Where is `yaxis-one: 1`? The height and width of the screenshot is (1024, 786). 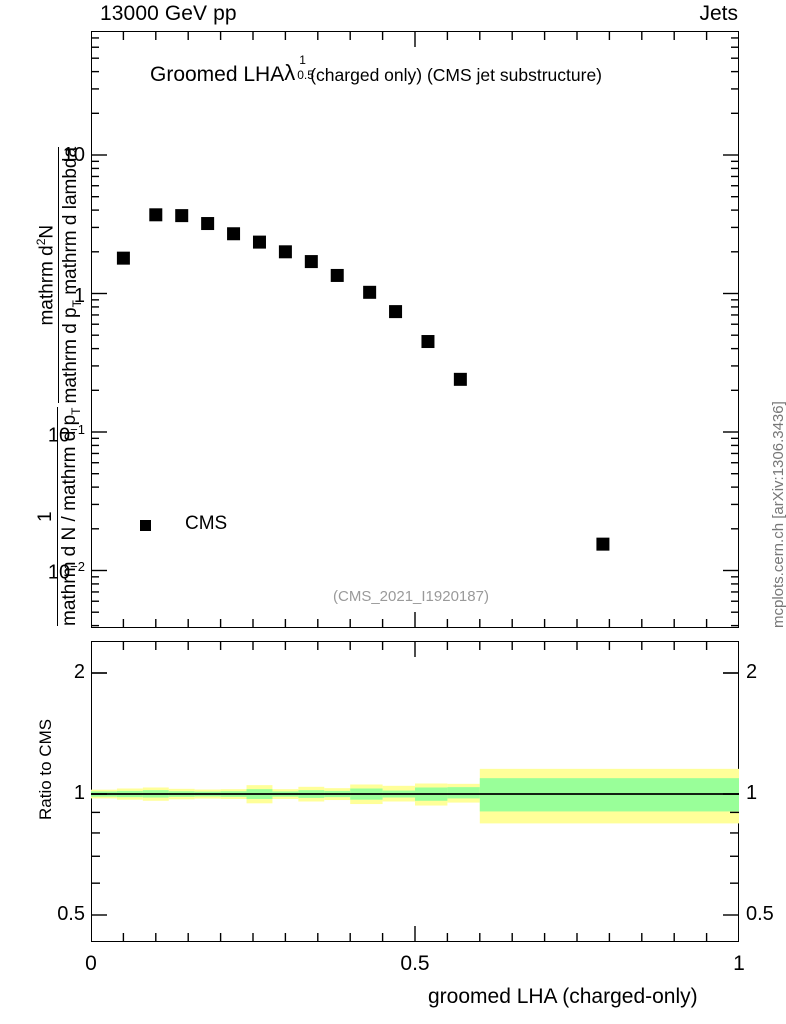
yaxis-one: 1 is located at coordinates (46, 517).